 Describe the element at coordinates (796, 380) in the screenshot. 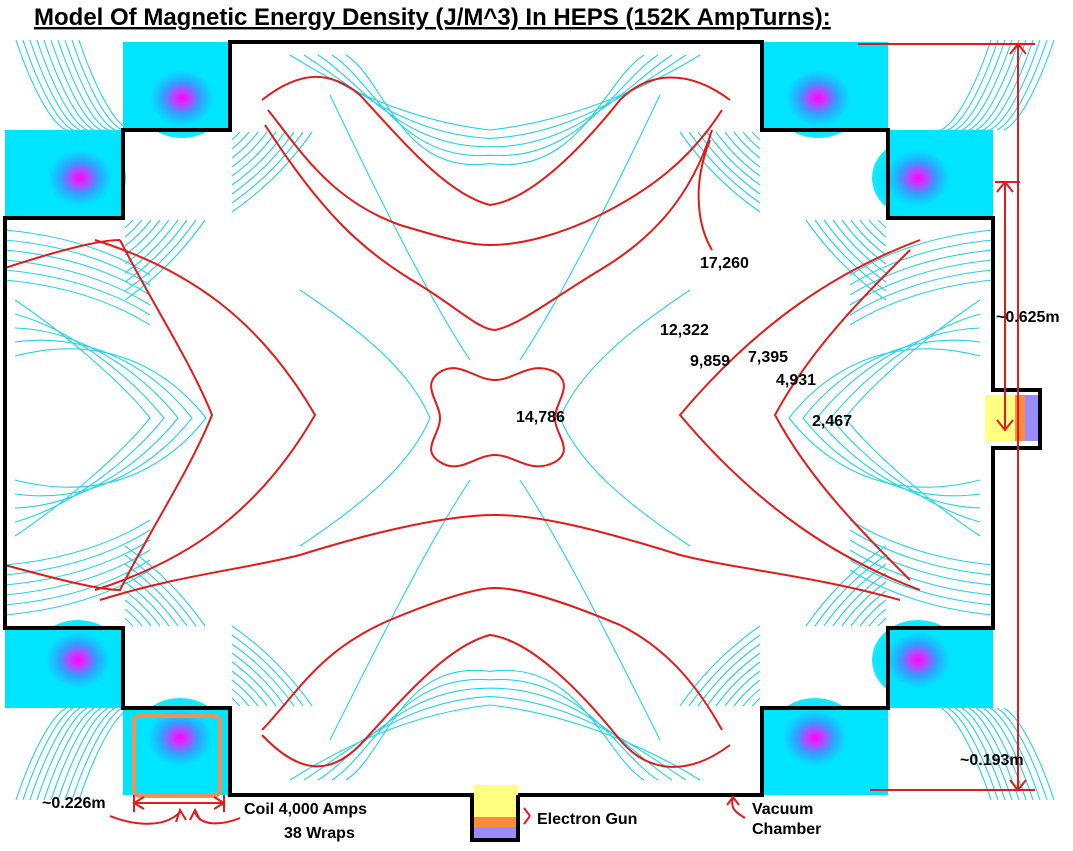

I see `label-4931: 4,931` at that location.